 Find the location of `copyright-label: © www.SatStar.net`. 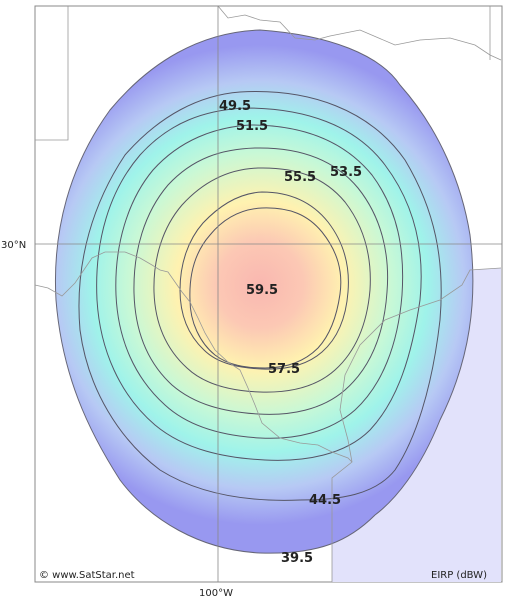

copyright-label: © www.SatStar.net is located at coordinates (87, 575).